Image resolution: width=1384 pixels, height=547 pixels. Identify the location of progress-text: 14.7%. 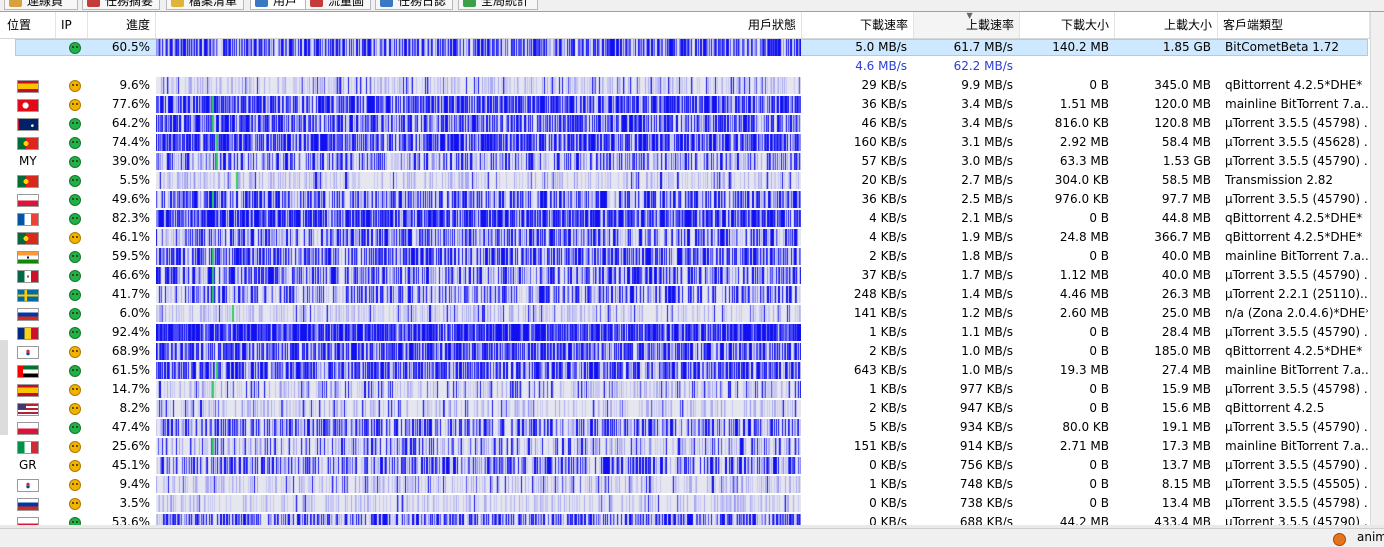
(130, 389).